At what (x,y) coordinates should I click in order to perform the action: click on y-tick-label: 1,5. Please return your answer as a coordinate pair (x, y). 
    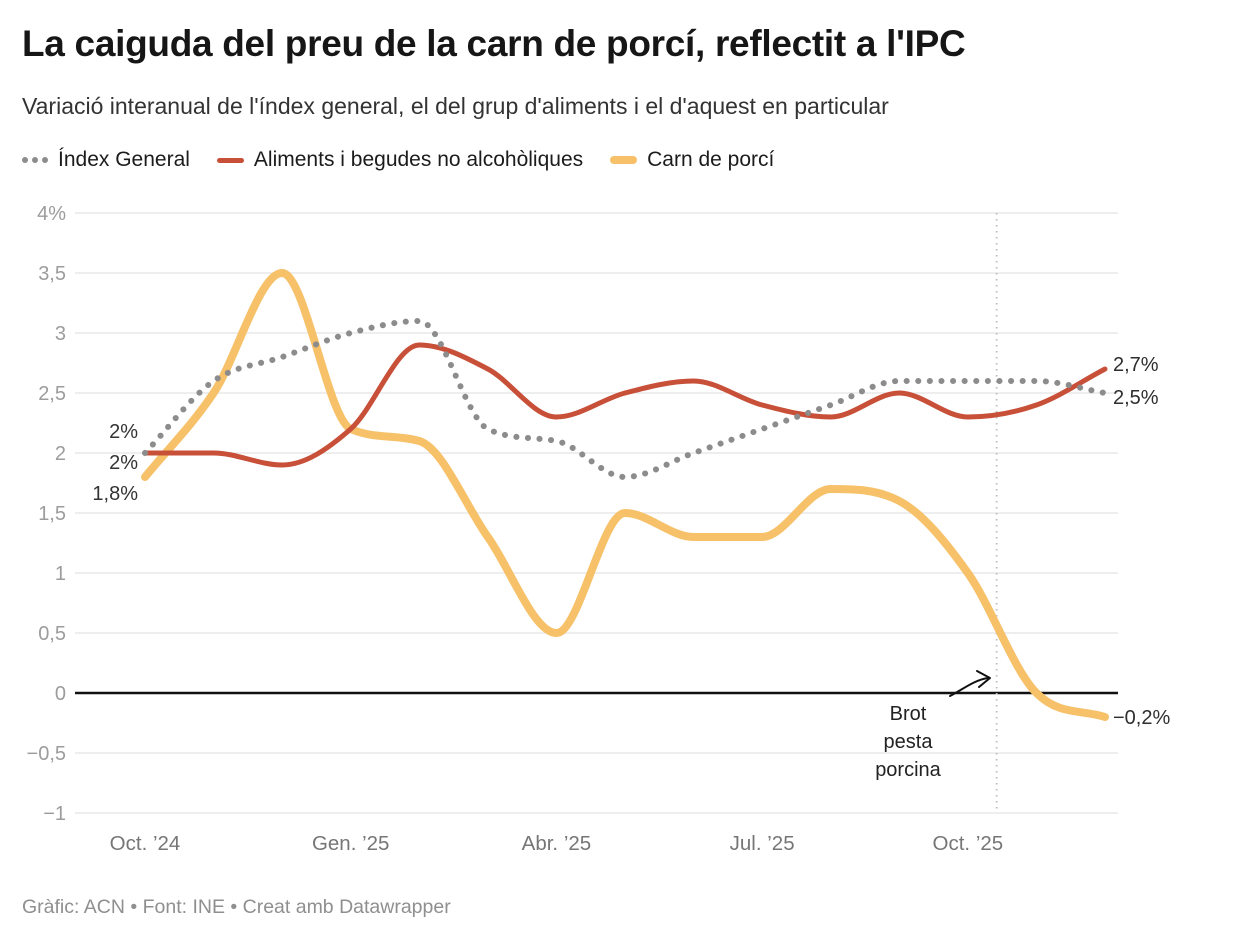
    Looking at the image, I should click on (52, 514).